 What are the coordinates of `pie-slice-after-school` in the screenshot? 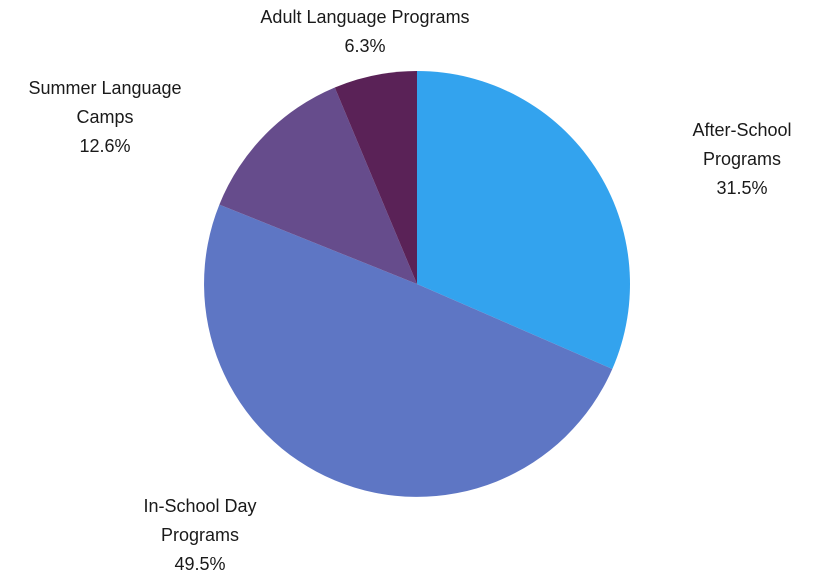 It's located at (523, 220).